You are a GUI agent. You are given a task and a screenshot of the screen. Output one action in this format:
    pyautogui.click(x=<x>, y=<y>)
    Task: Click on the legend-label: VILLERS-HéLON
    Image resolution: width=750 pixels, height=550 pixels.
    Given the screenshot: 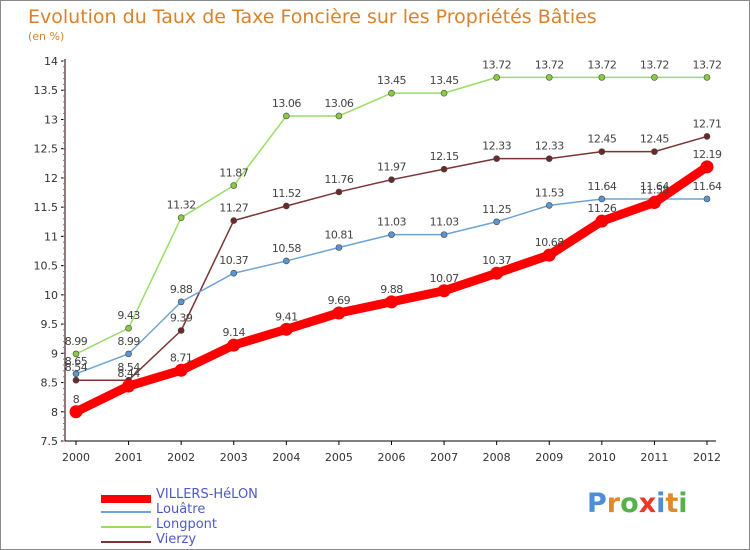 What is the action you would take?
    pyautogui.click(x=207, y=494)
    